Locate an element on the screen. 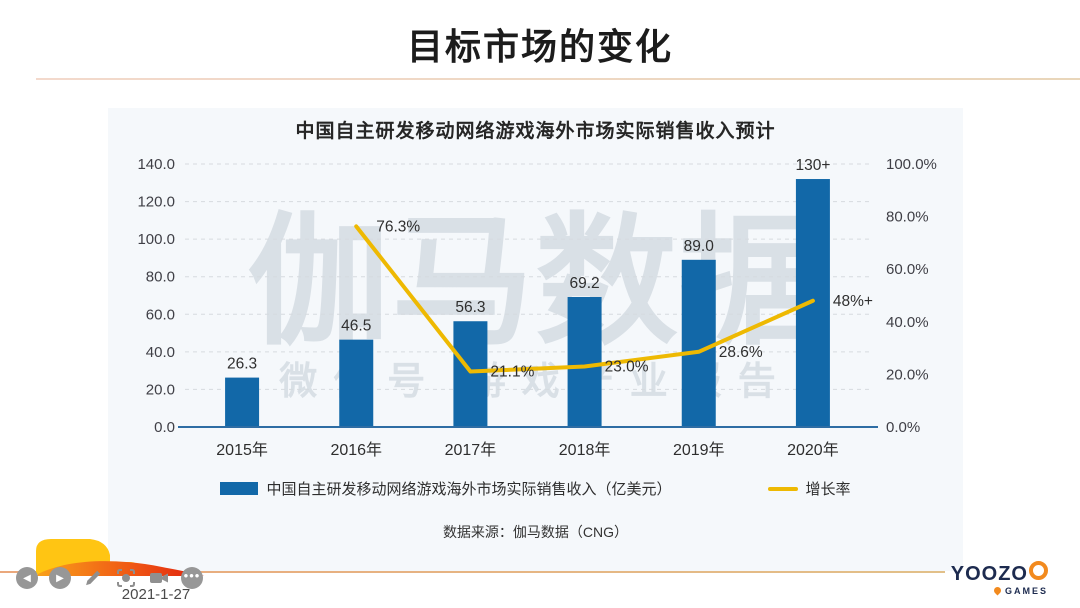  decor-swoosh is located at coordinates (120, 557).